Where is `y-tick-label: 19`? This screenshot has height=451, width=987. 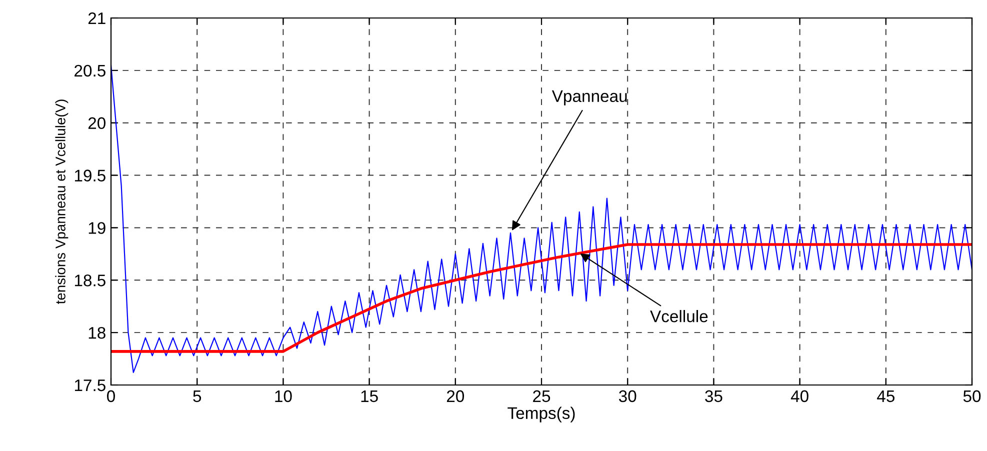
y-tick-label: 19 is located at coordinates (97, 228).